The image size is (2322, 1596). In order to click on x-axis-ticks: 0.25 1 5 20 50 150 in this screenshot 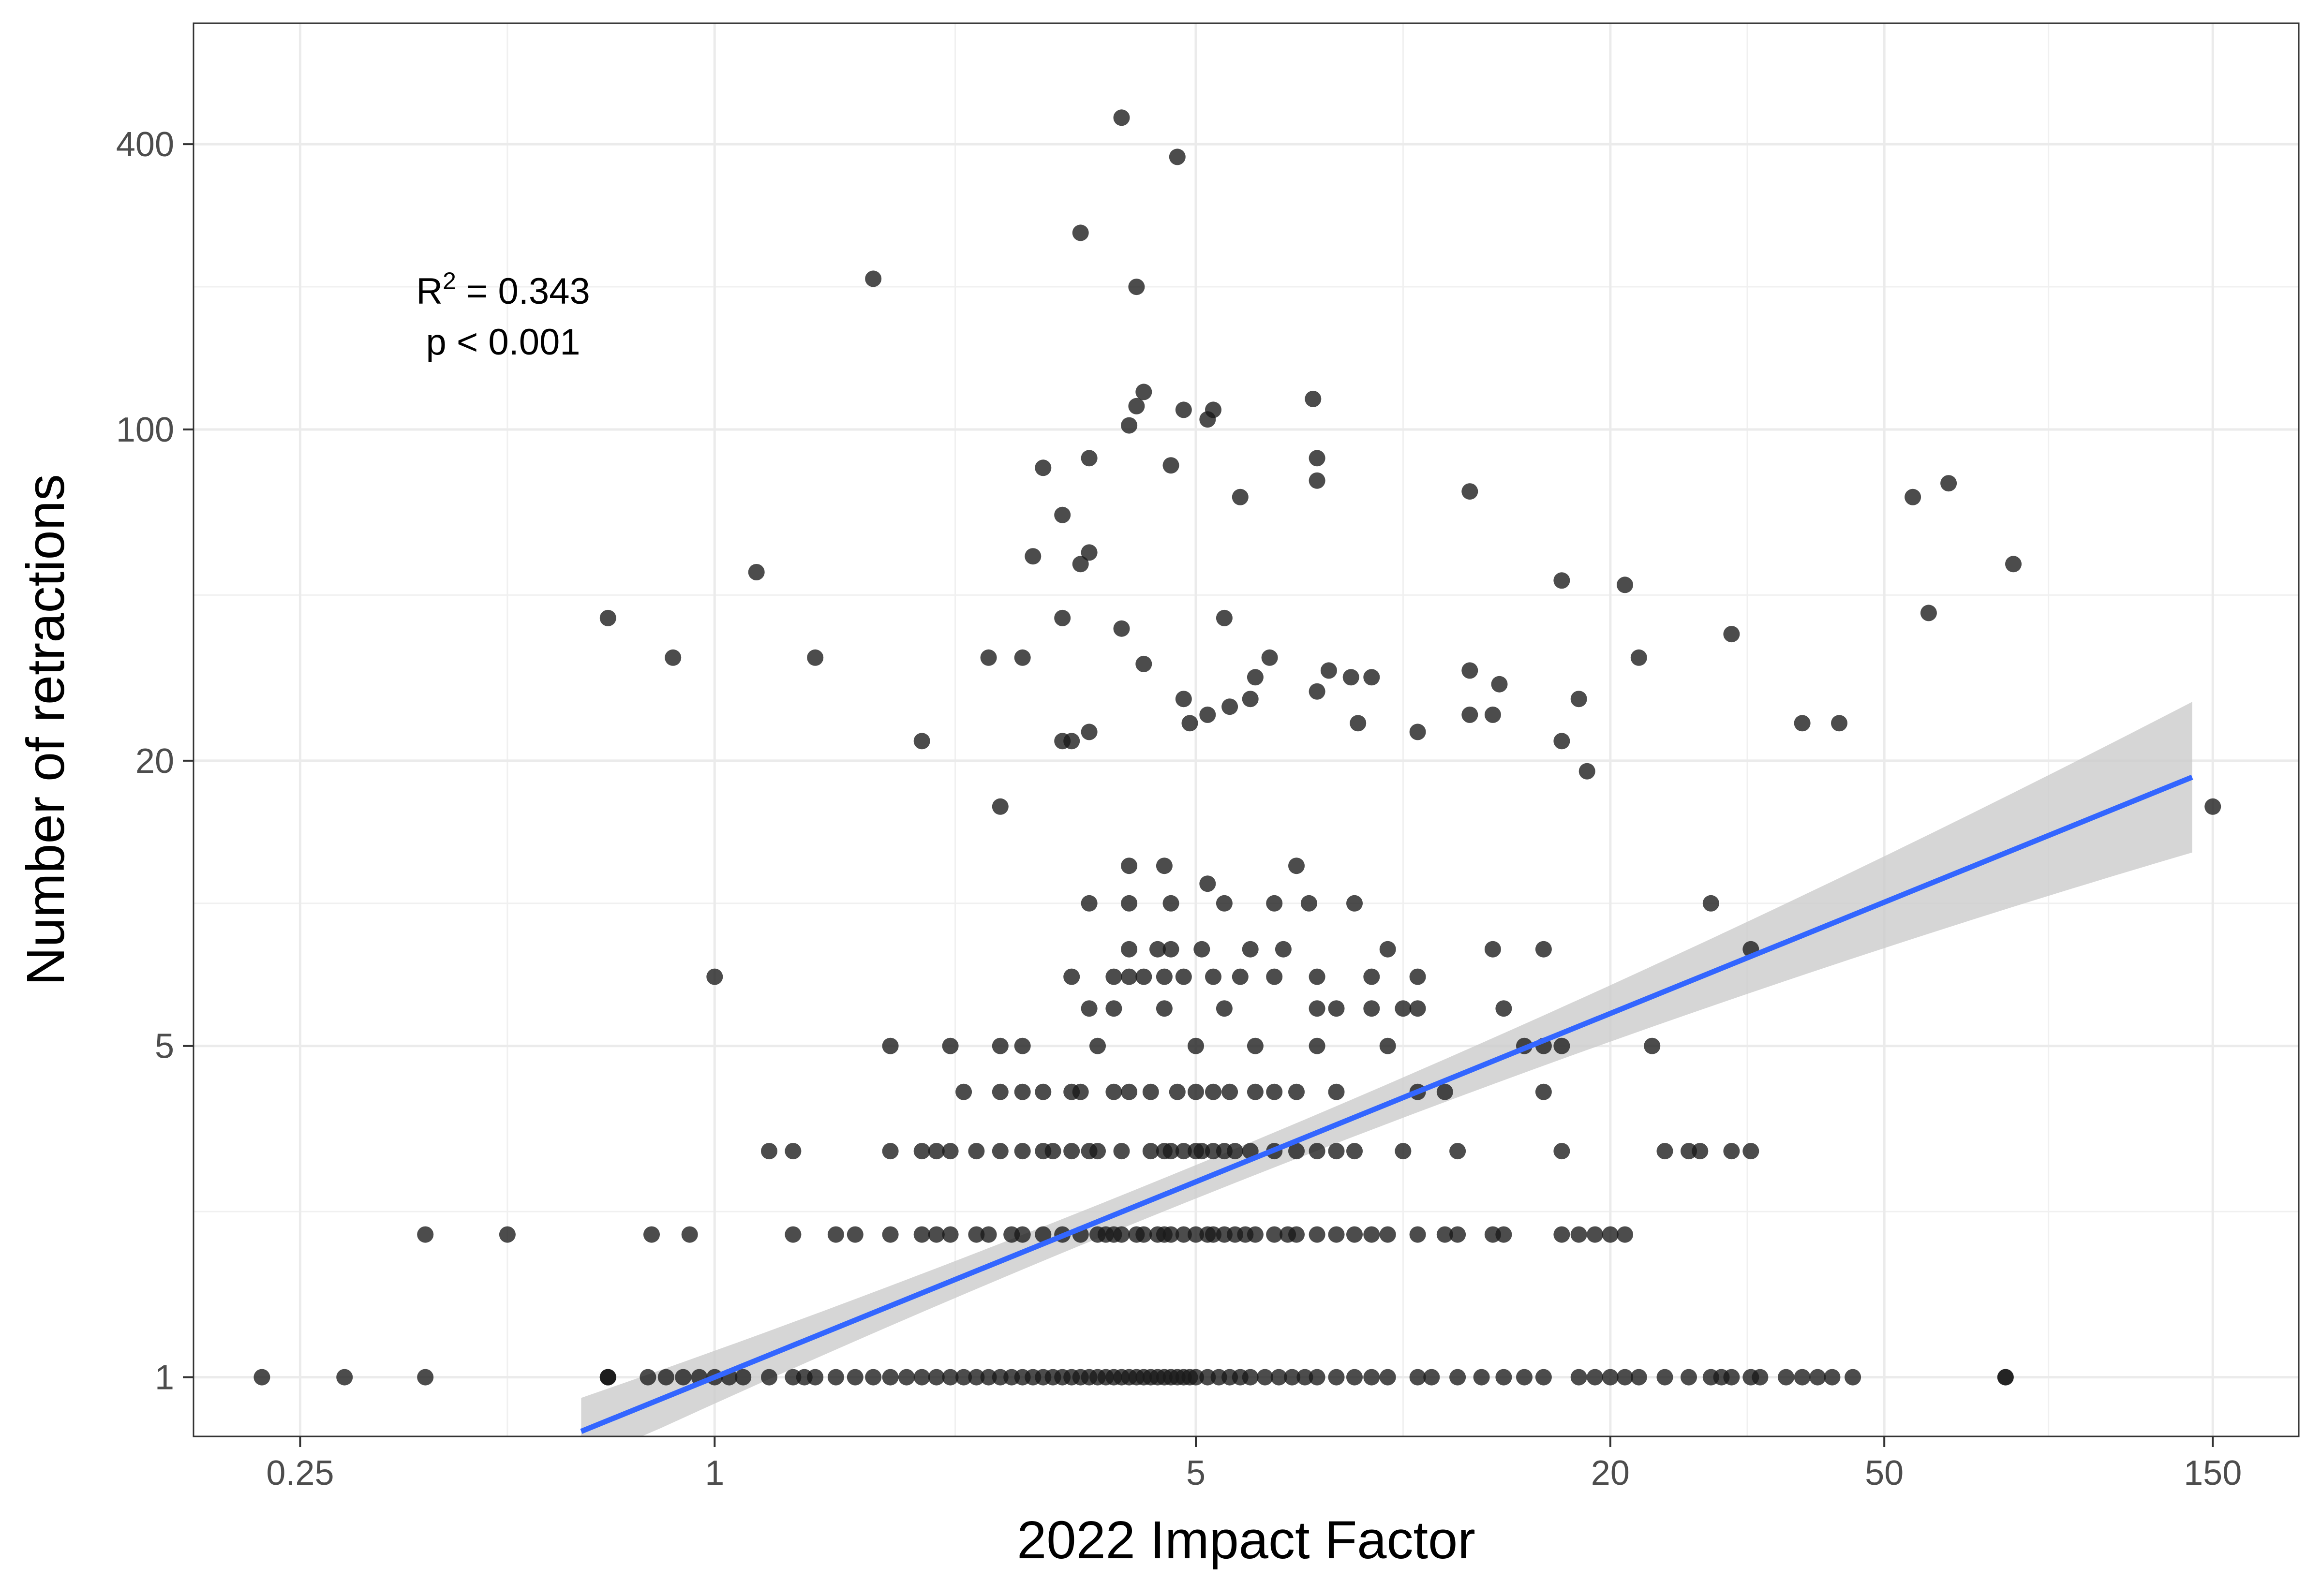, I will do `click(1254, 1464)`.